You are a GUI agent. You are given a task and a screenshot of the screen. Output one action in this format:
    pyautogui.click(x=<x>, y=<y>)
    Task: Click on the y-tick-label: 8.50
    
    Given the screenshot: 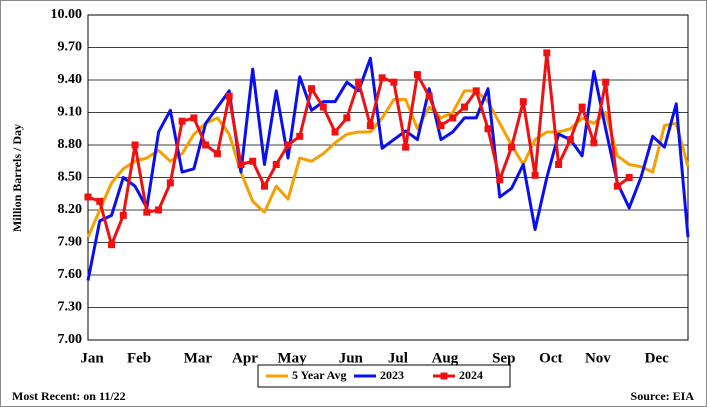 What is the action you would take?
    pyautogui.click(x=70, y=177)
    